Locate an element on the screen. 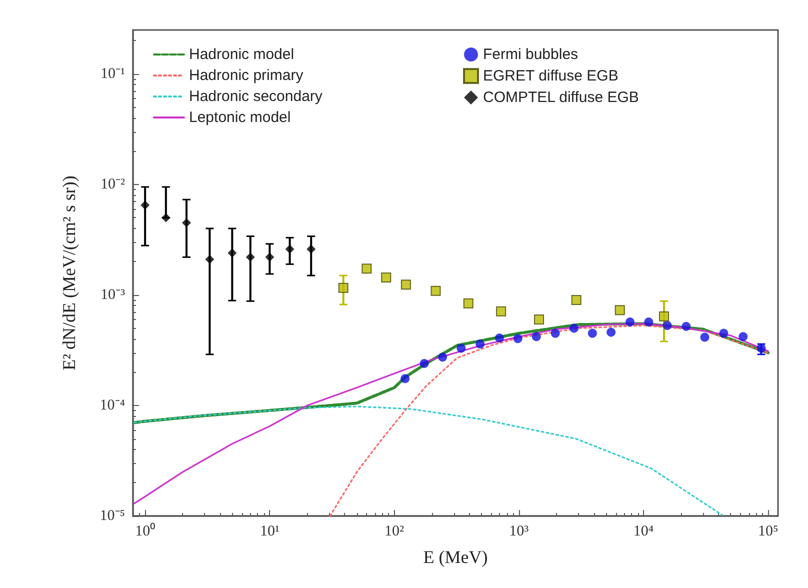 The height and width of the screenshot is (588, 808). legend-label: Hadronic primary is located at coordinates (246, 75).